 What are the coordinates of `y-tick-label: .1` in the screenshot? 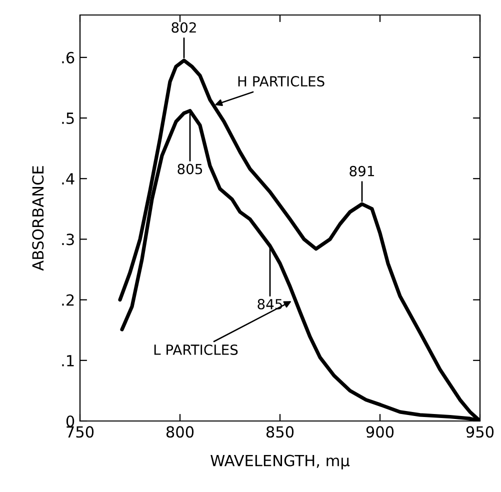 It's located at (68, 360).